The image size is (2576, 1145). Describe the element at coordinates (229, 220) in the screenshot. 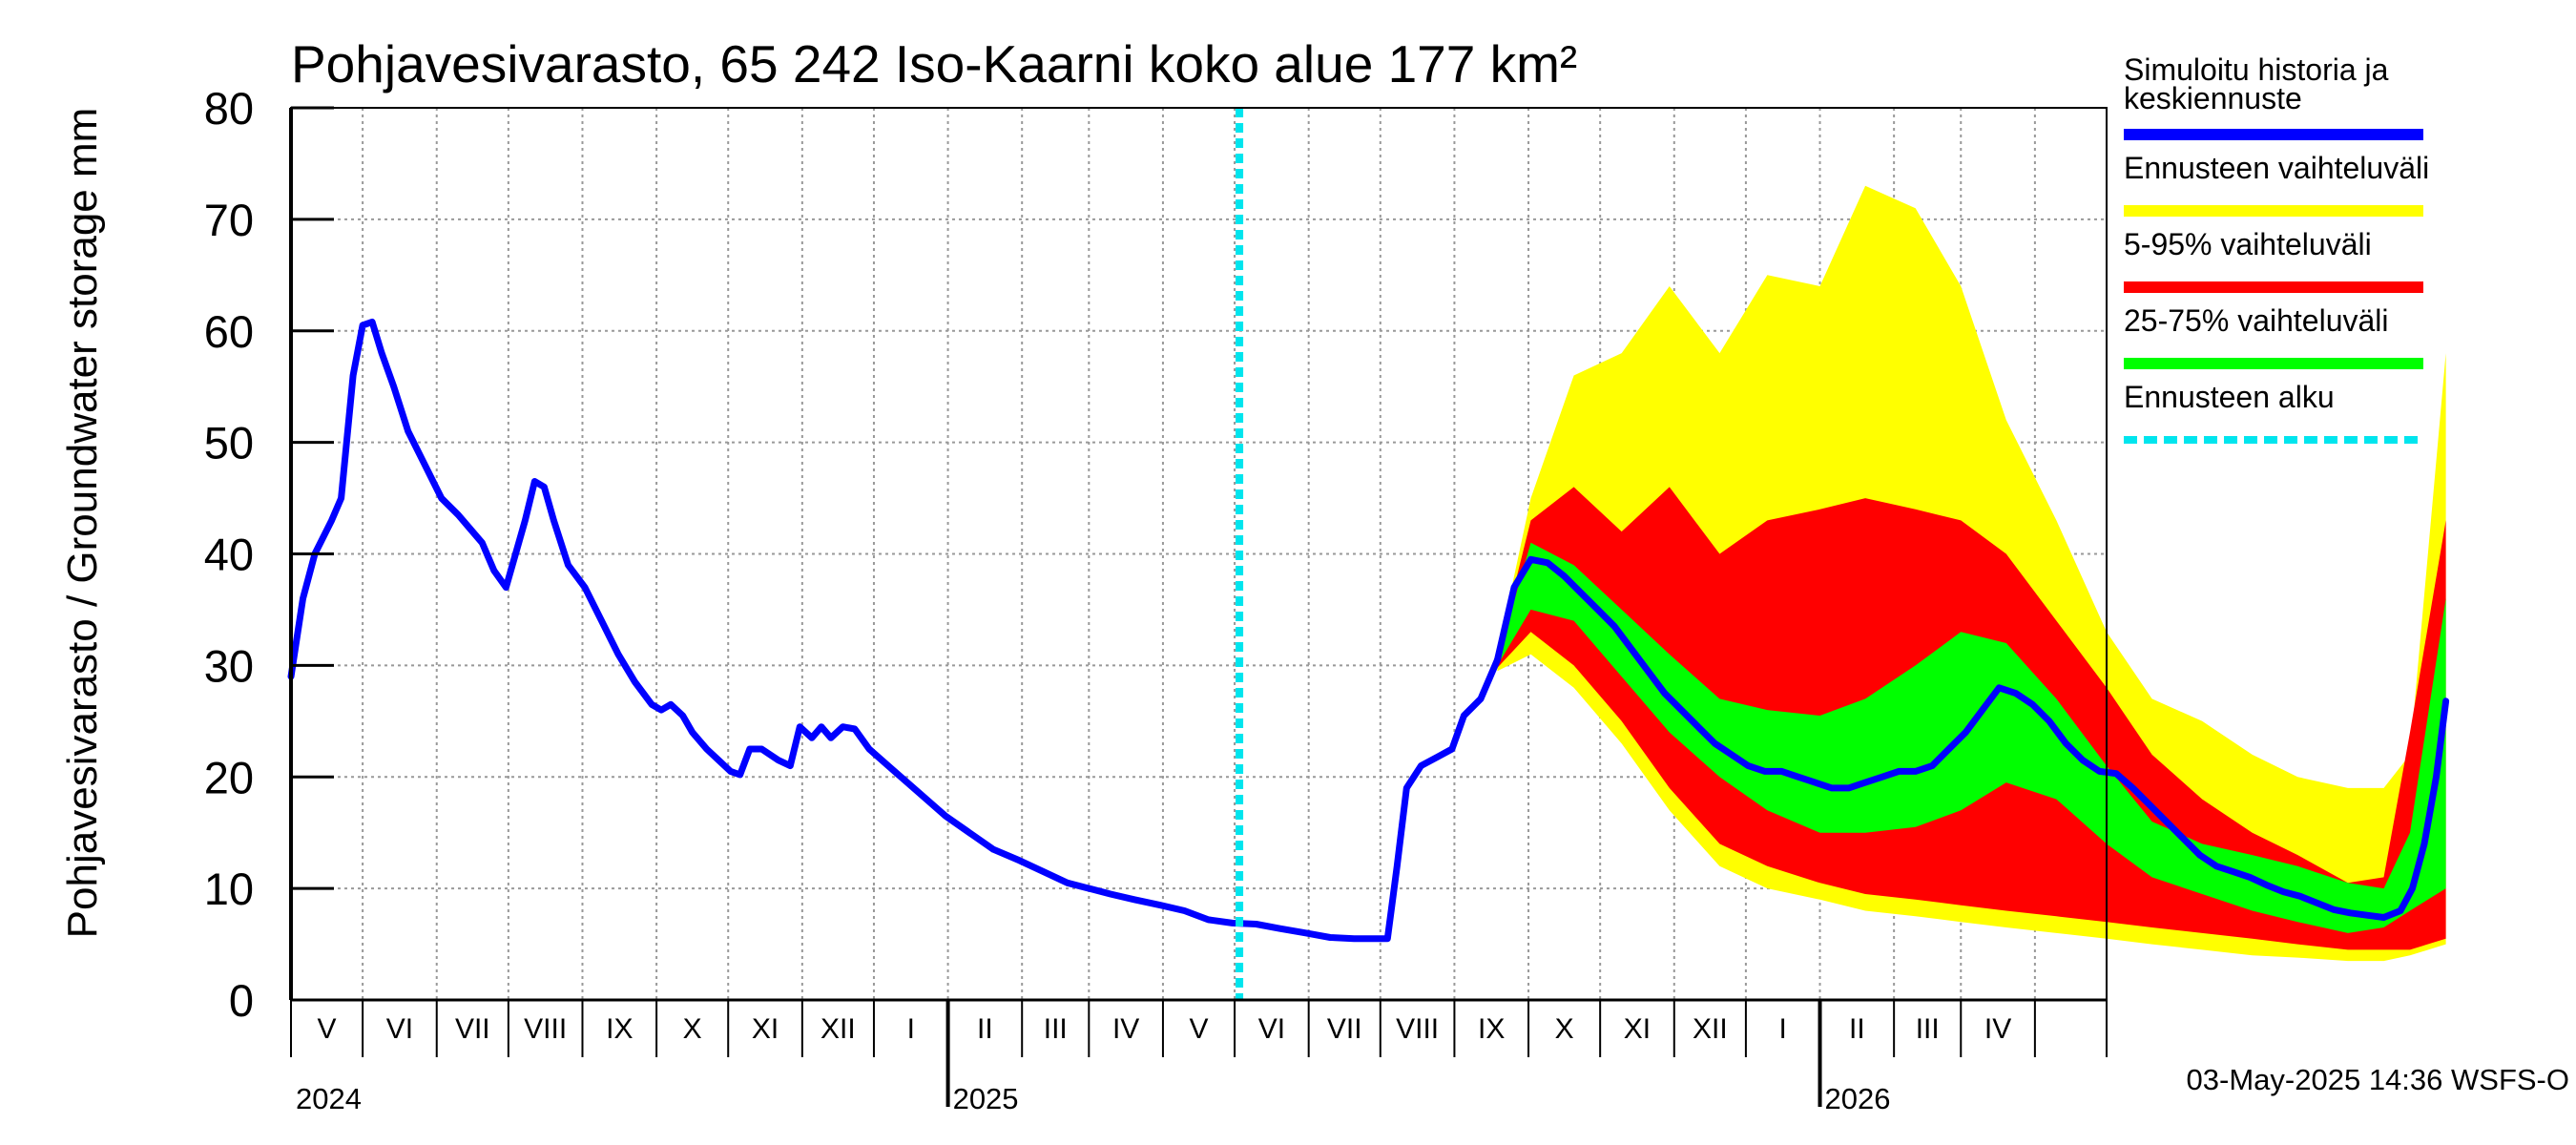

I see `y-tick-label: 70` at that location.